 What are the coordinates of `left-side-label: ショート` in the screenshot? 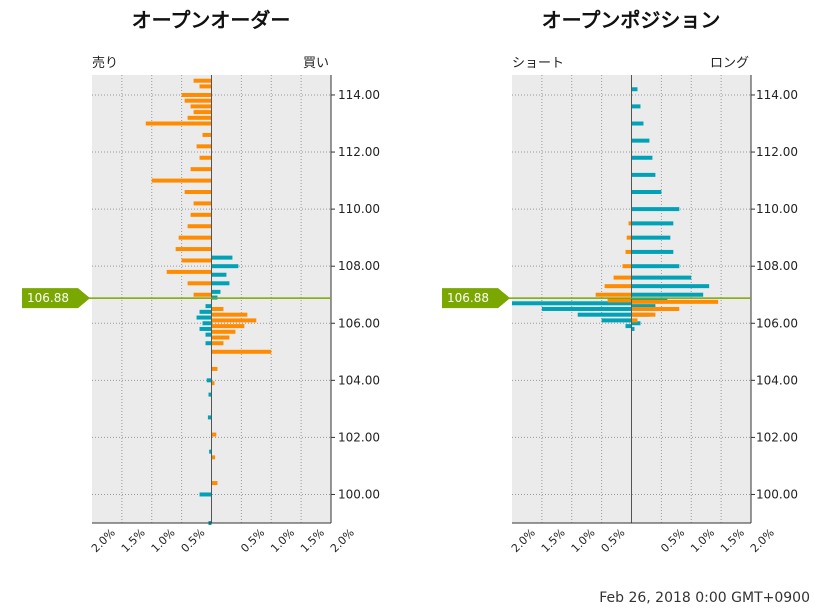 It's located at (538, 63).